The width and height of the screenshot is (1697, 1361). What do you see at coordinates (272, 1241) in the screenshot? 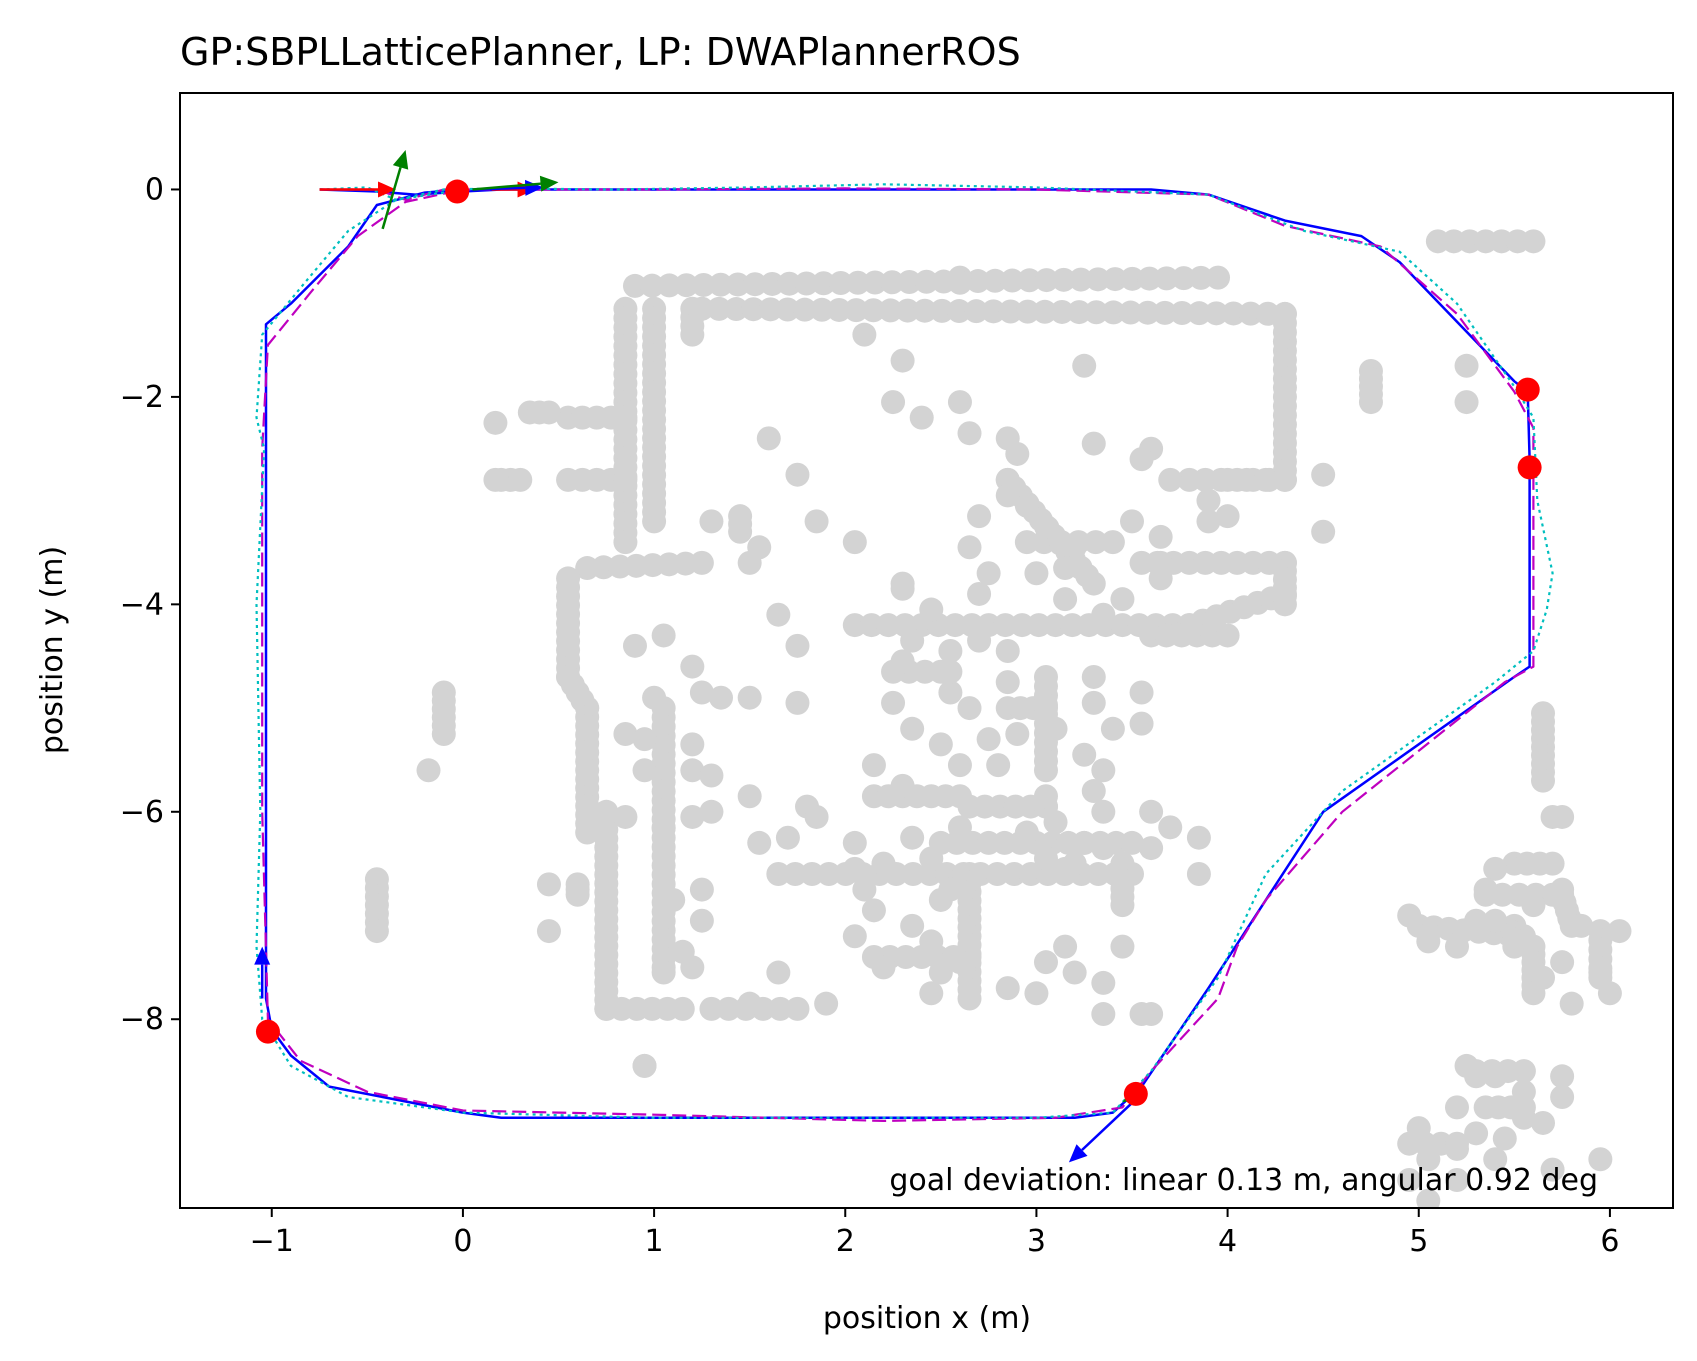
I see `x-tick-label: −1` at bounding box center [272, 1241].